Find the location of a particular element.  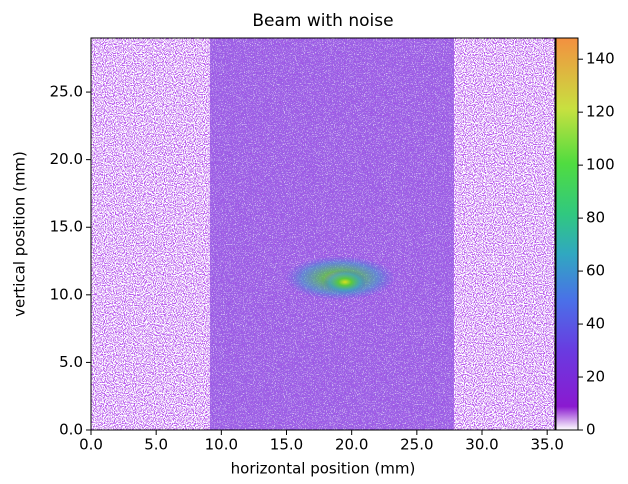

colorbar-tick-label: 120 is located at coordinates (600, 112).